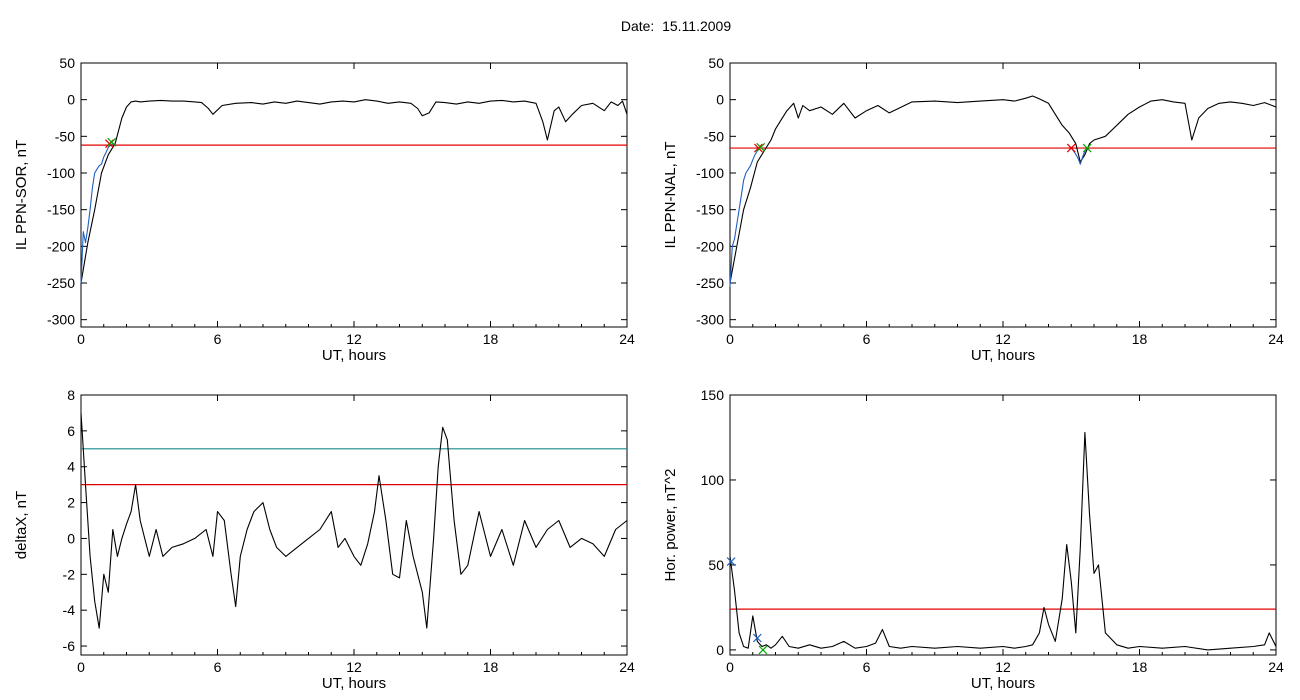 Image resolution: width=1300 pixels, height=700 pixels. I want to click on y-tick-label: 150, so click(713, 395).